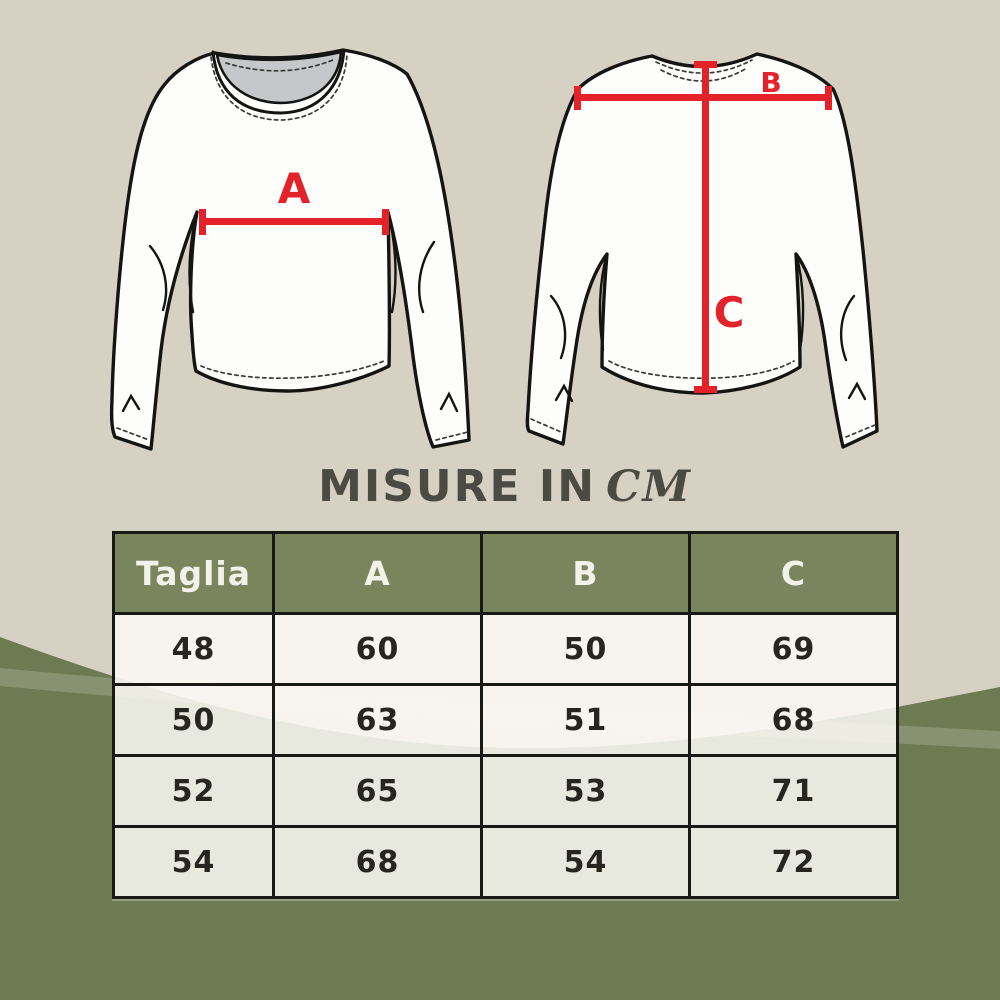  Describe the element at coordinates (193, 720) in the screenshot. I see `cell-taglia: 50` at that location.